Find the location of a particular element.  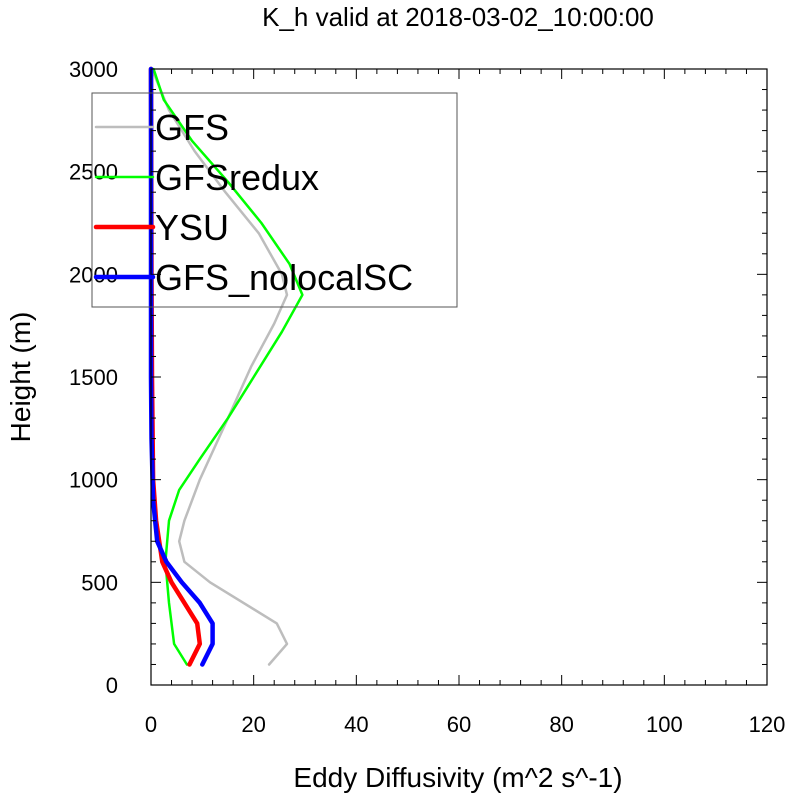

x-tick-label: 120 is located at coordinates (767, 724).